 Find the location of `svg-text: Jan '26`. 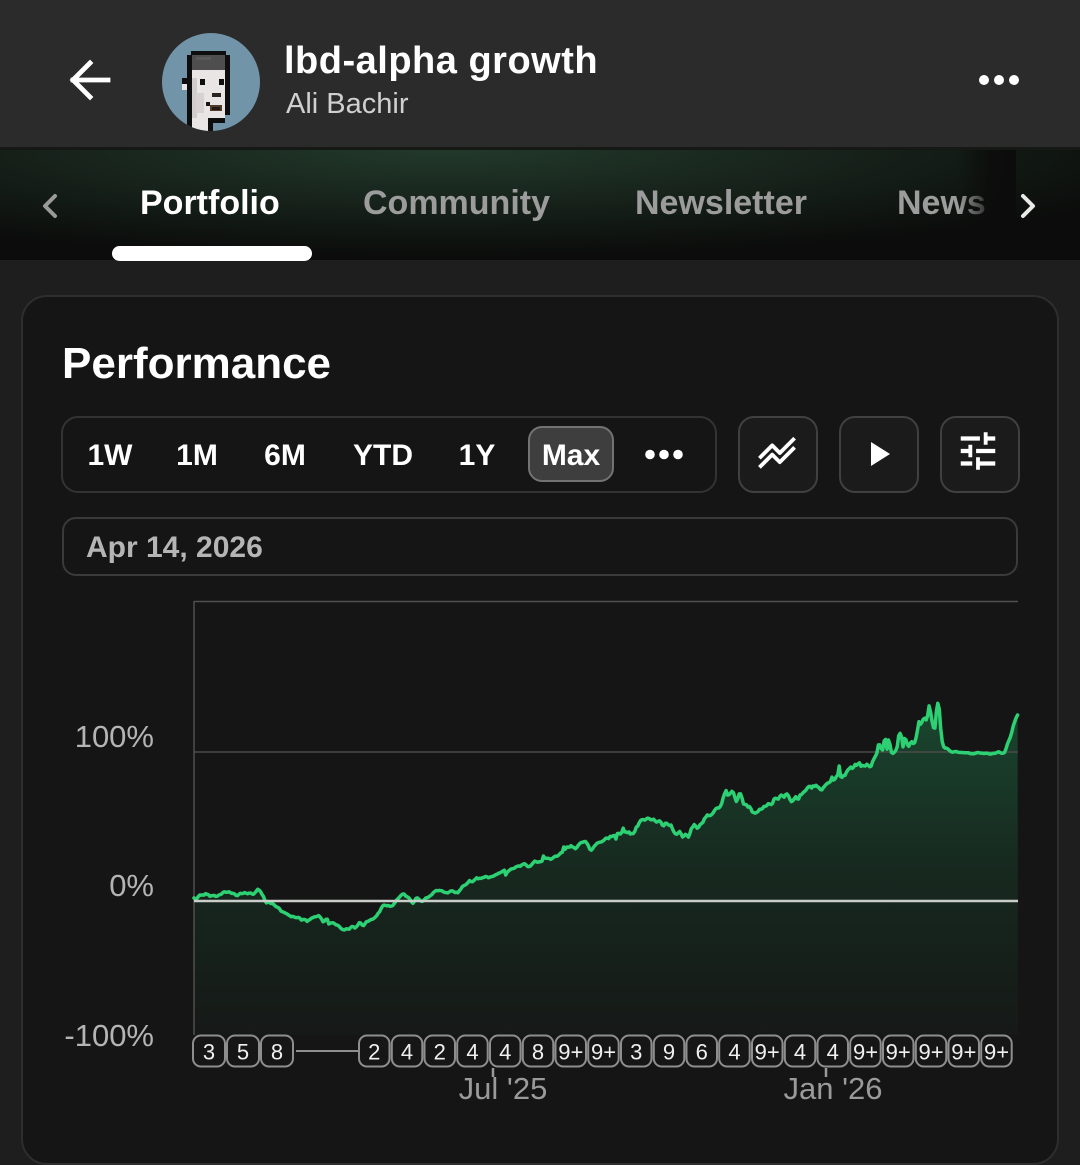

svg-text: Jan '26 is located at coordinates (833, 1088).